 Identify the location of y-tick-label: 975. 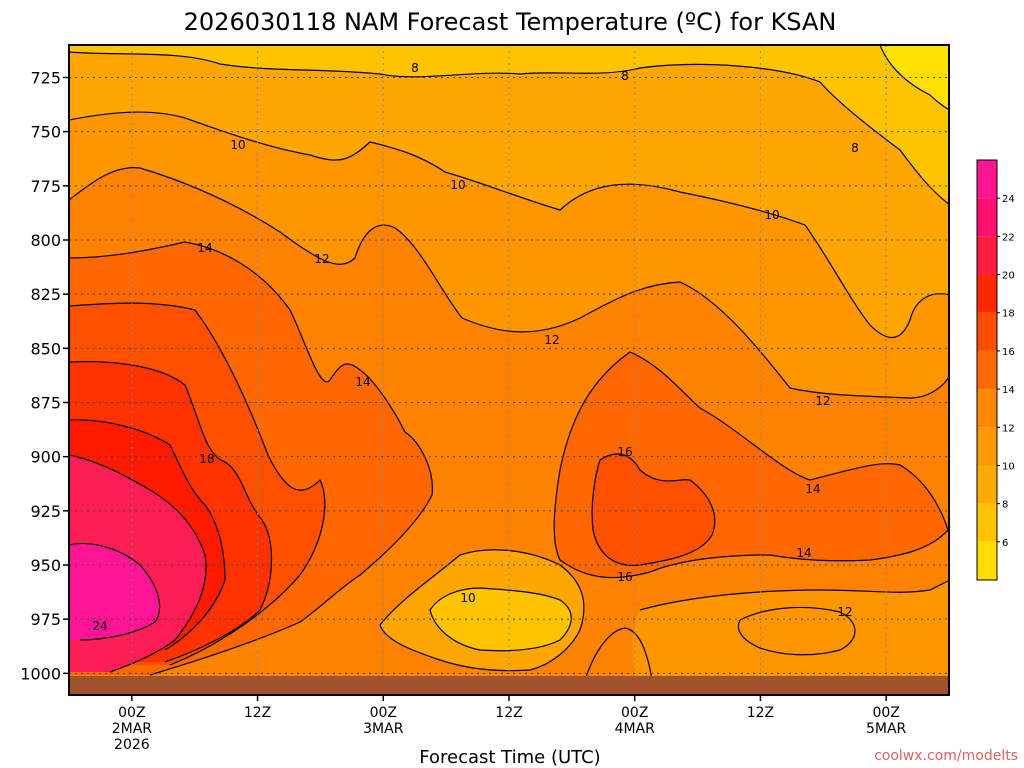
(45, 619).